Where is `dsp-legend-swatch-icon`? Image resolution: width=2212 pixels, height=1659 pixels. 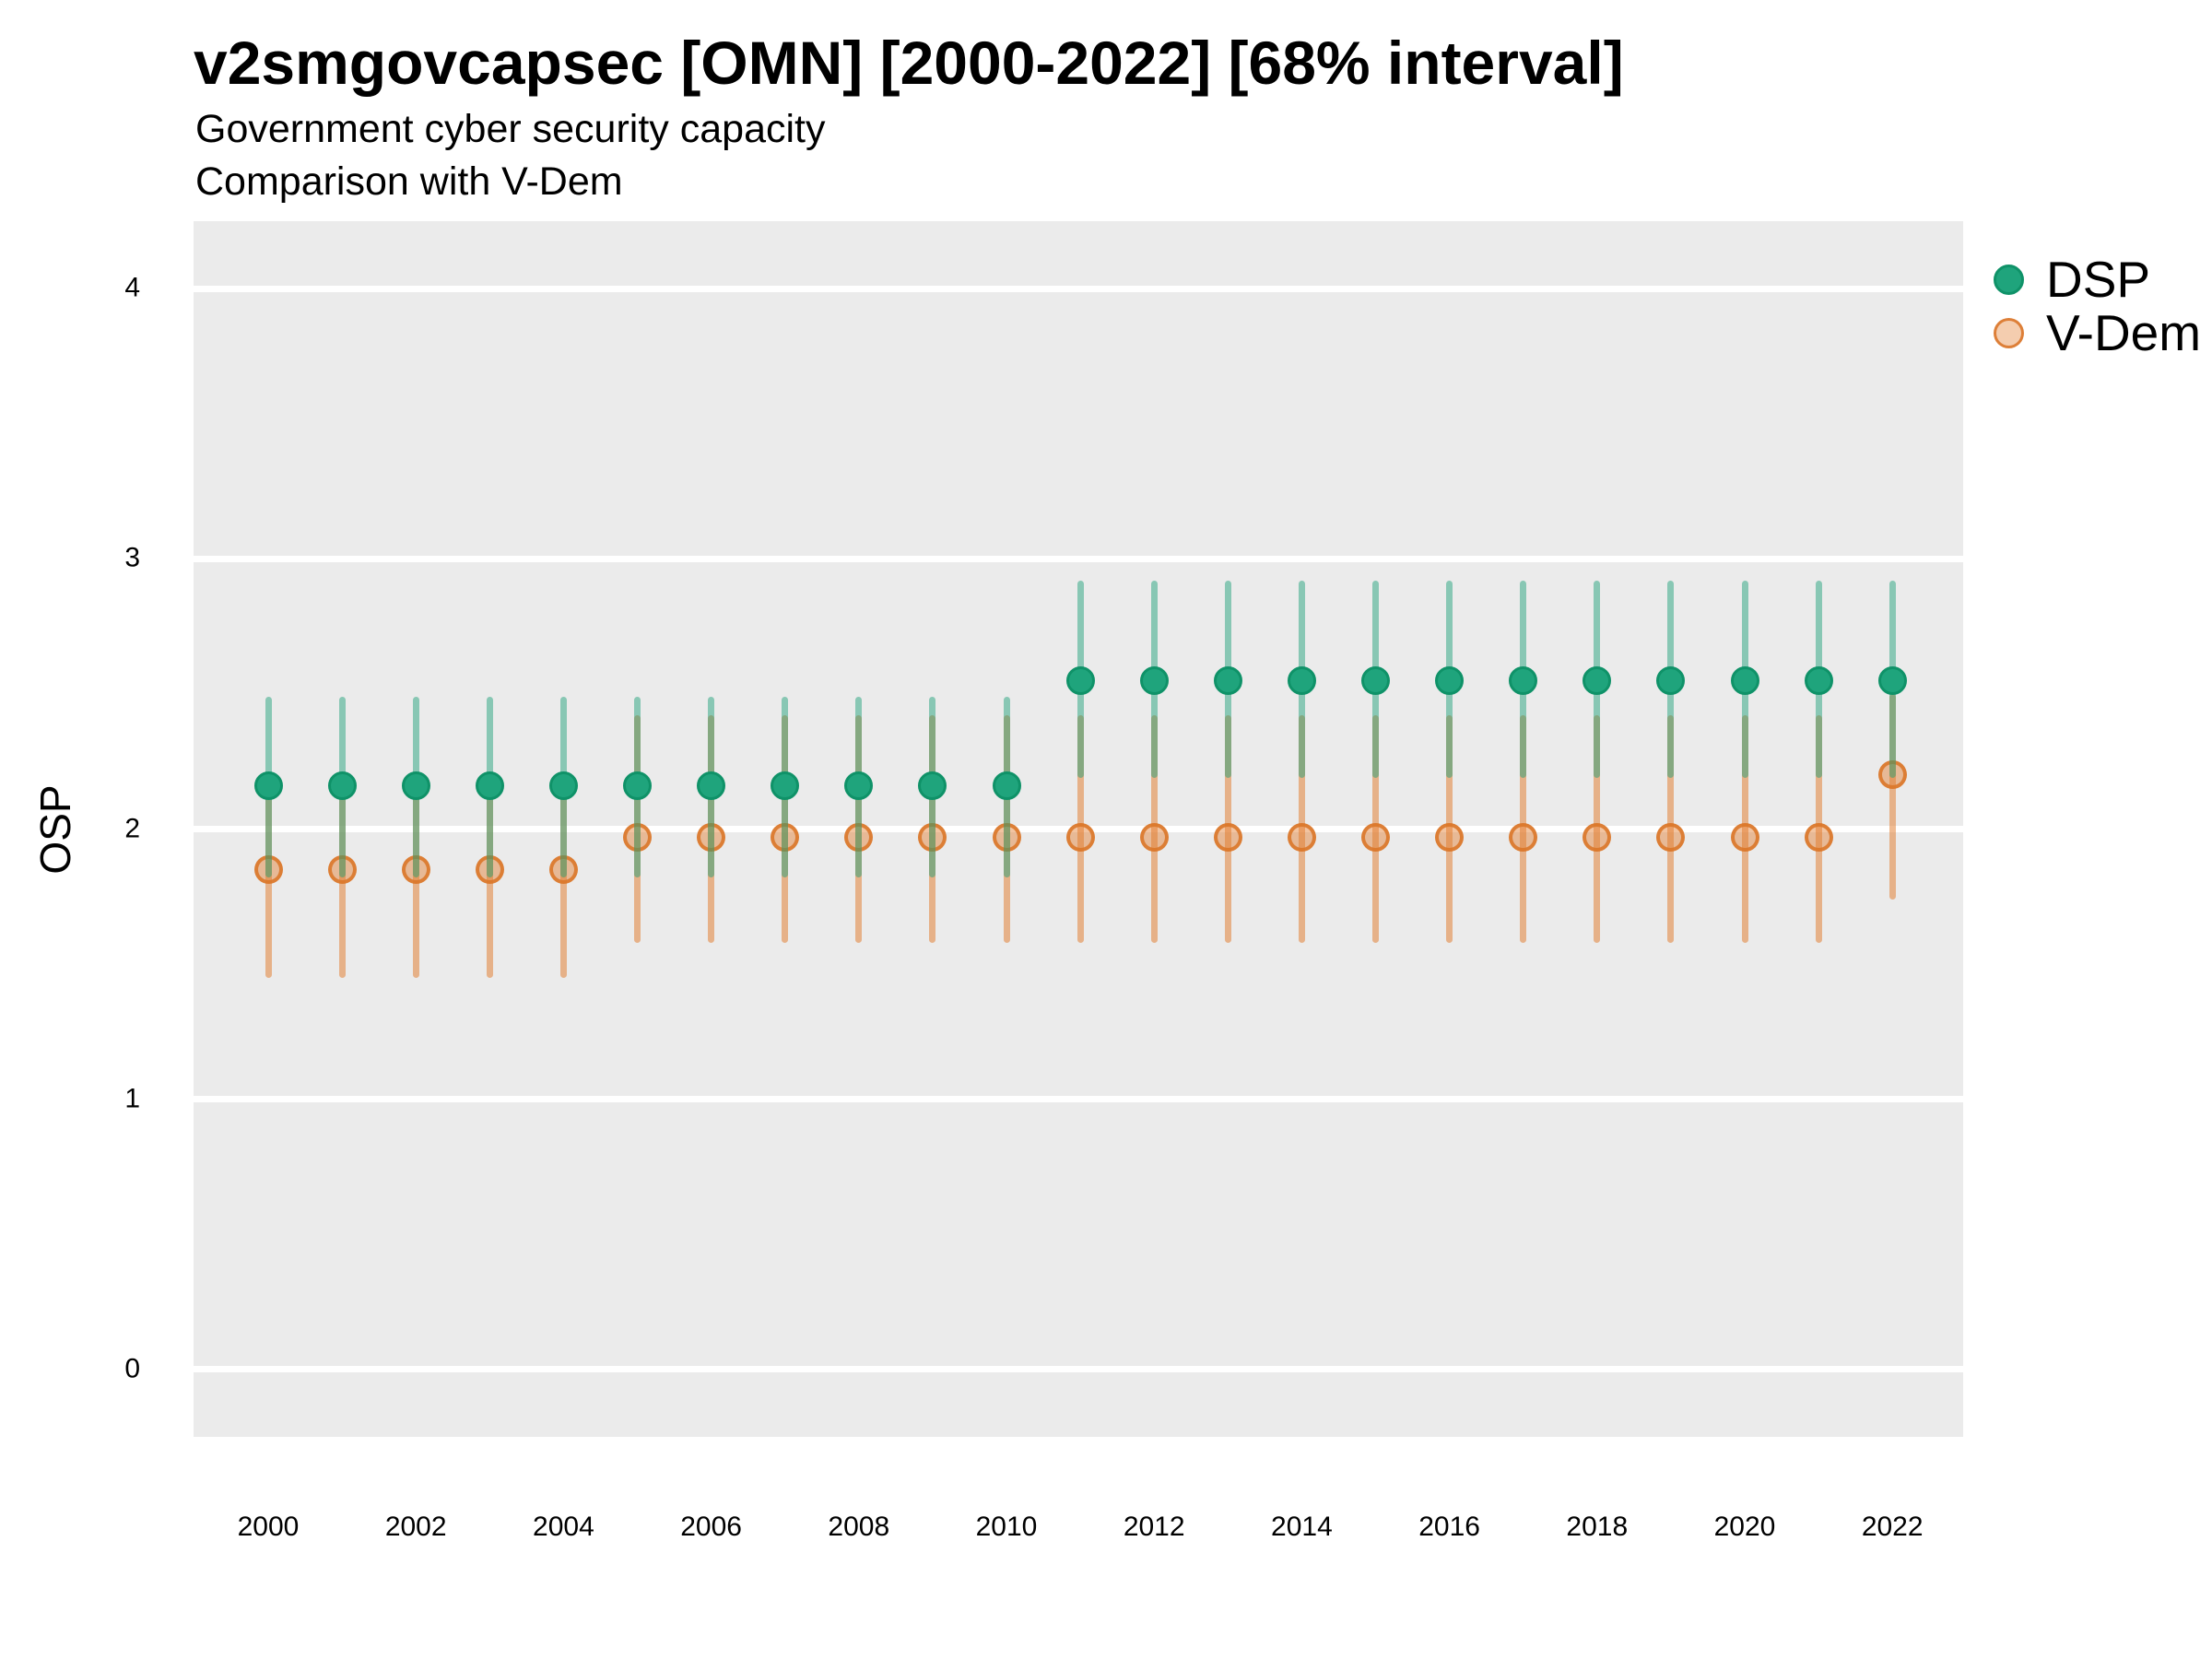
dsp-legend-swatch-icon is located at coordinates (2009, 279).